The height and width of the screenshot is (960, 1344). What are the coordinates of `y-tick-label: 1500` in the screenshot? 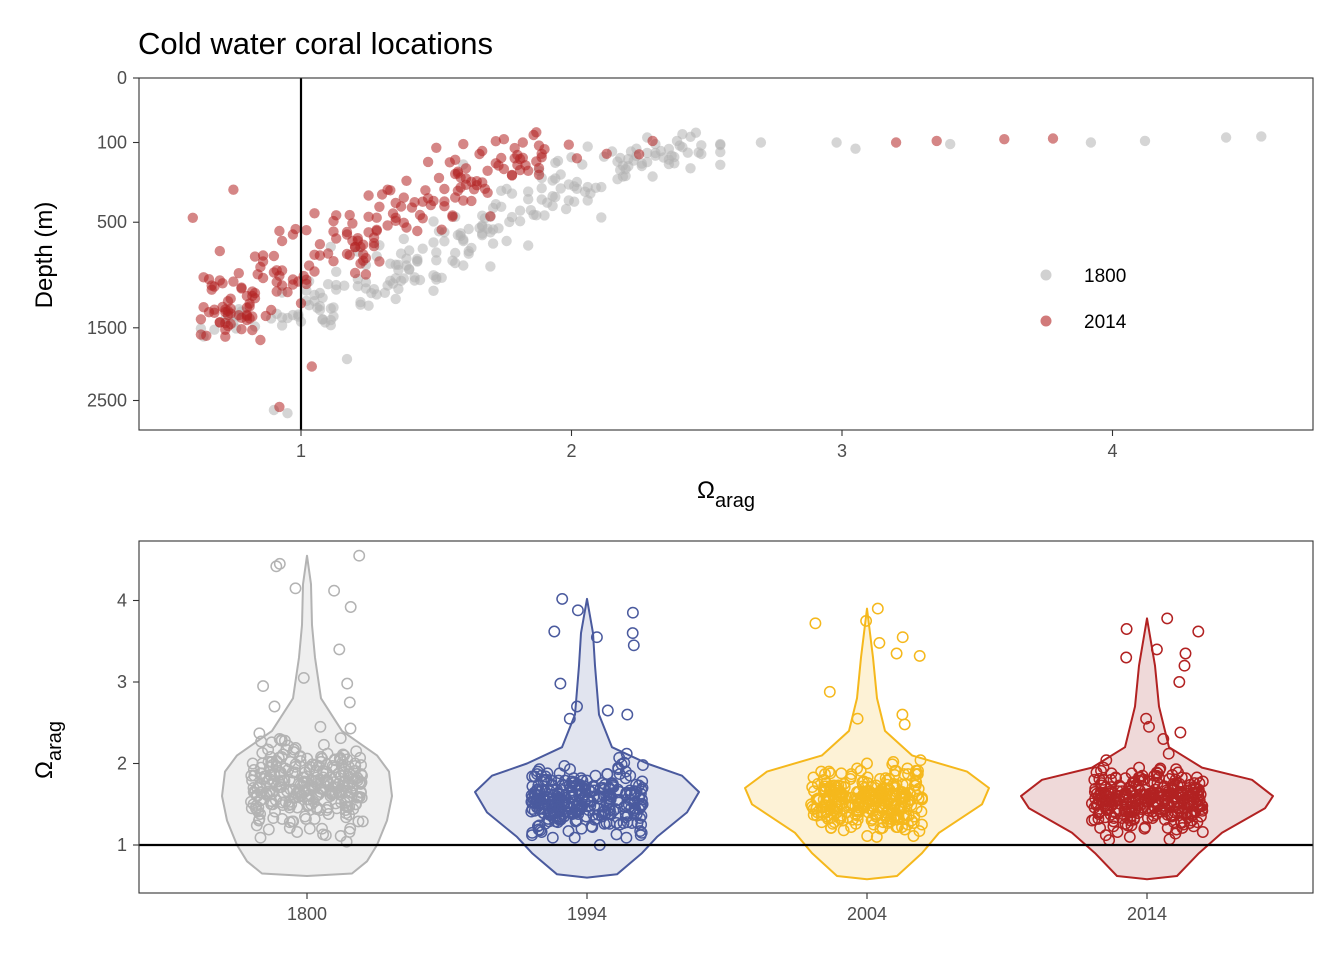 It's located at (107, 328).